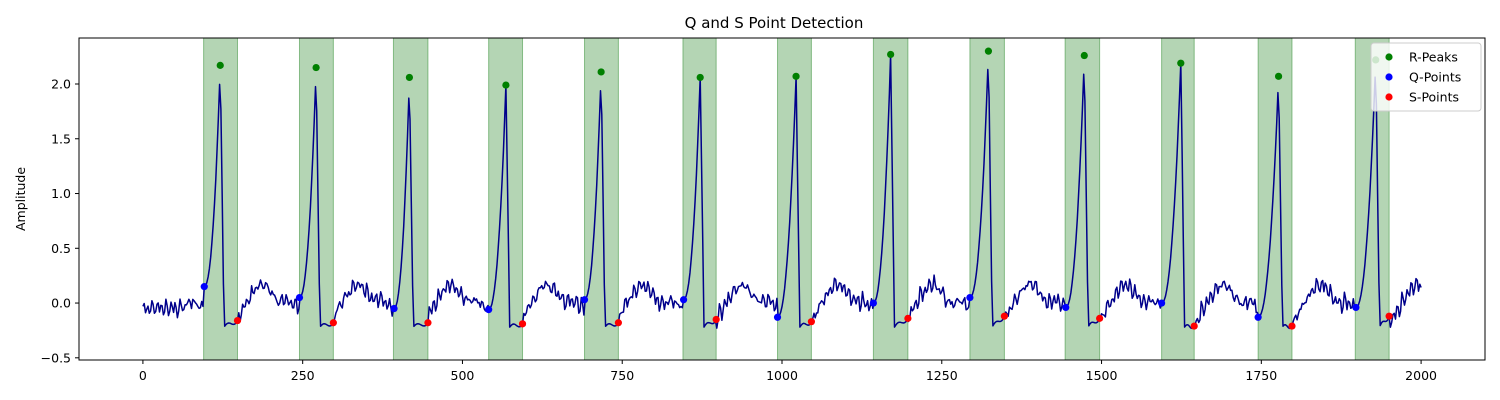 This screenshot has height=400, width=1500. What do you see at coordinates (143, 375) in the screenshot?
I see `x-tick-label: 0` at bounding box center [143, 375].